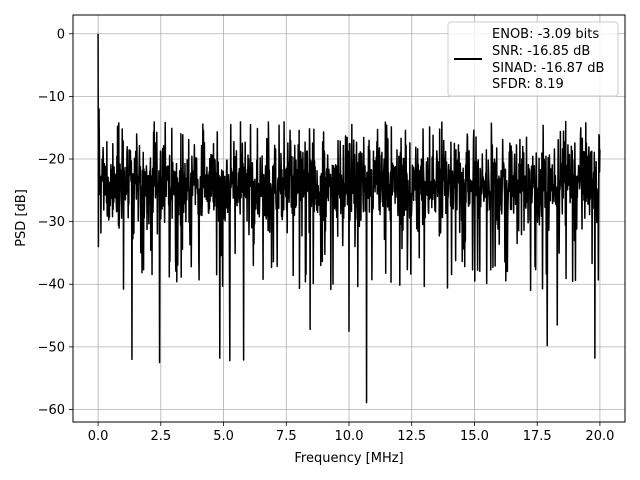  I want to click on x-tick-label: 2.5, so click(160, 436).